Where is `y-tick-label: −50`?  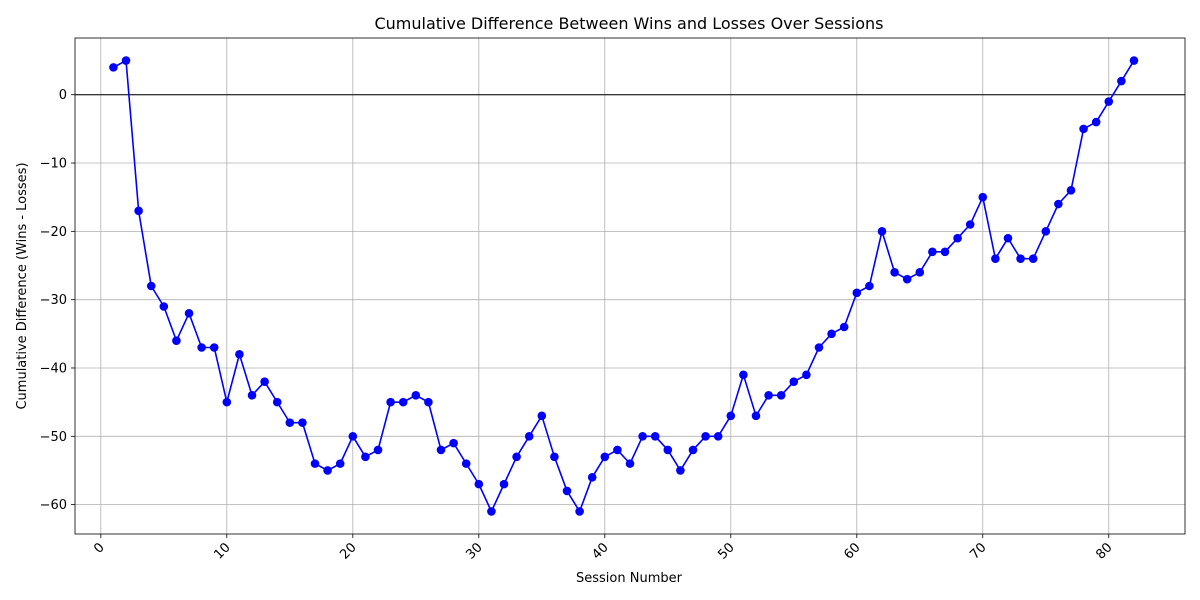 y-tick-label: −50 is located at coordinates (53, 437).